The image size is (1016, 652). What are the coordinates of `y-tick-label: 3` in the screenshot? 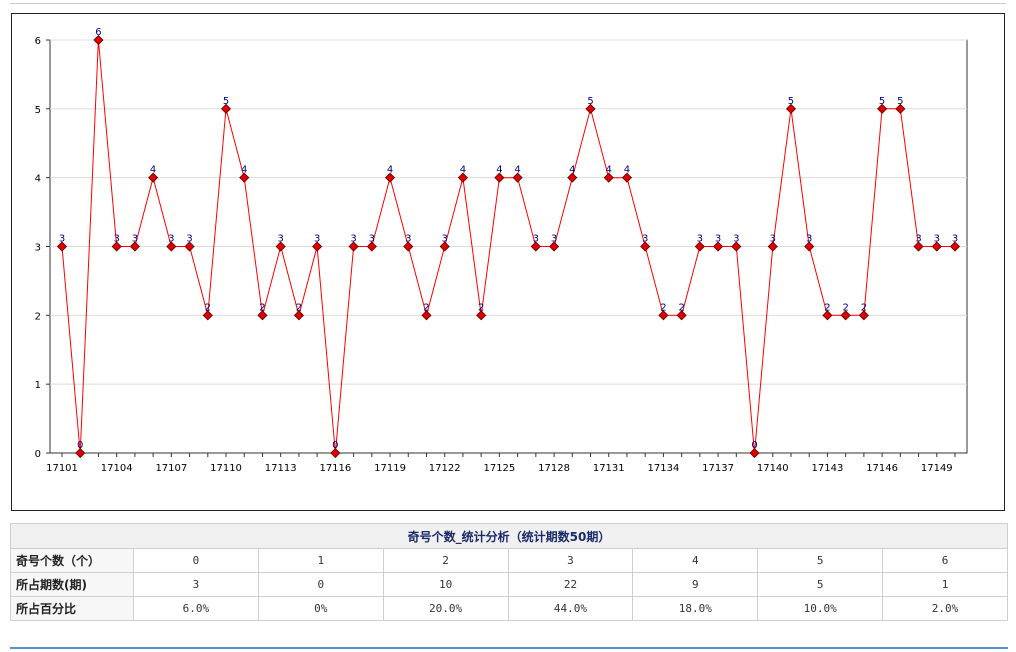 It's located at (38, 248).